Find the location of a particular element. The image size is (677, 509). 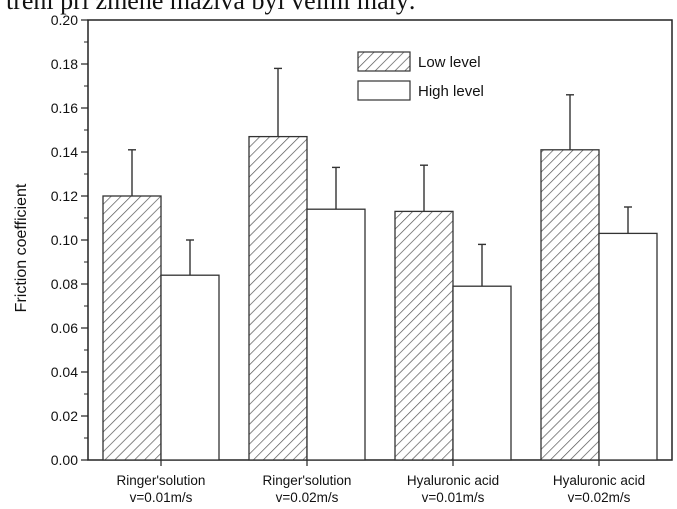

y-tick-label: 0.00 is located at coordinates (64, 460).